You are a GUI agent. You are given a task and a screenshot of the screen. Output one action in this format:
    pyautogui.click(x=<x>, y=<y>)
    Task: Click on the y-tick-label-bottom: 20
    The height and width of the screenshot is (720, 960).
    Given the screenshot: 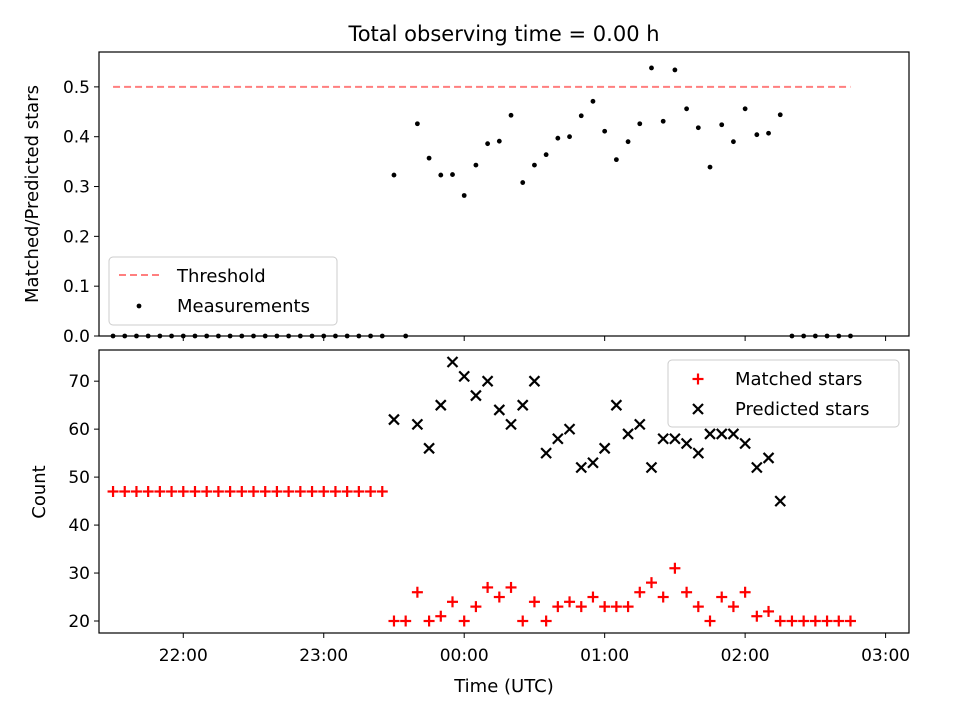 What is the action you would take?
    pyautogui.click(x=79, y=622)
    